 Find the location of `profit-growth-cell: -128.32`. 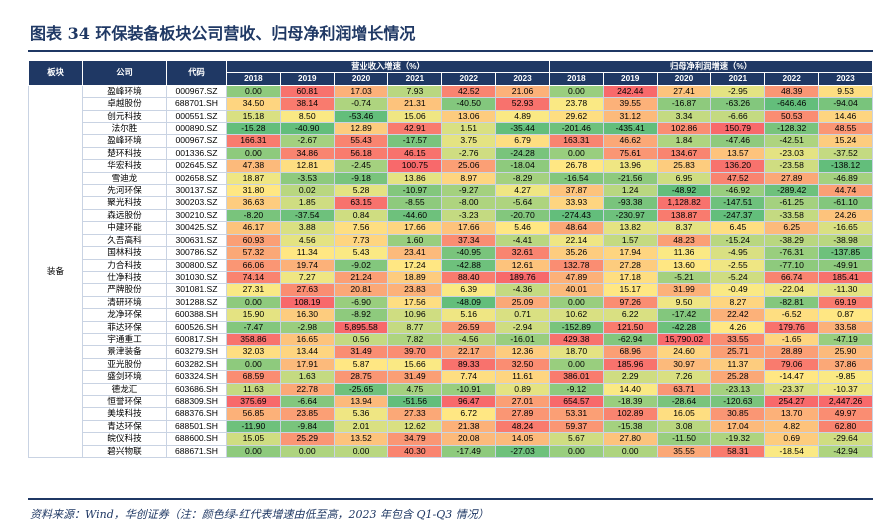

profit-growth-cell: -128.32 is located at coordinates (792, 129).